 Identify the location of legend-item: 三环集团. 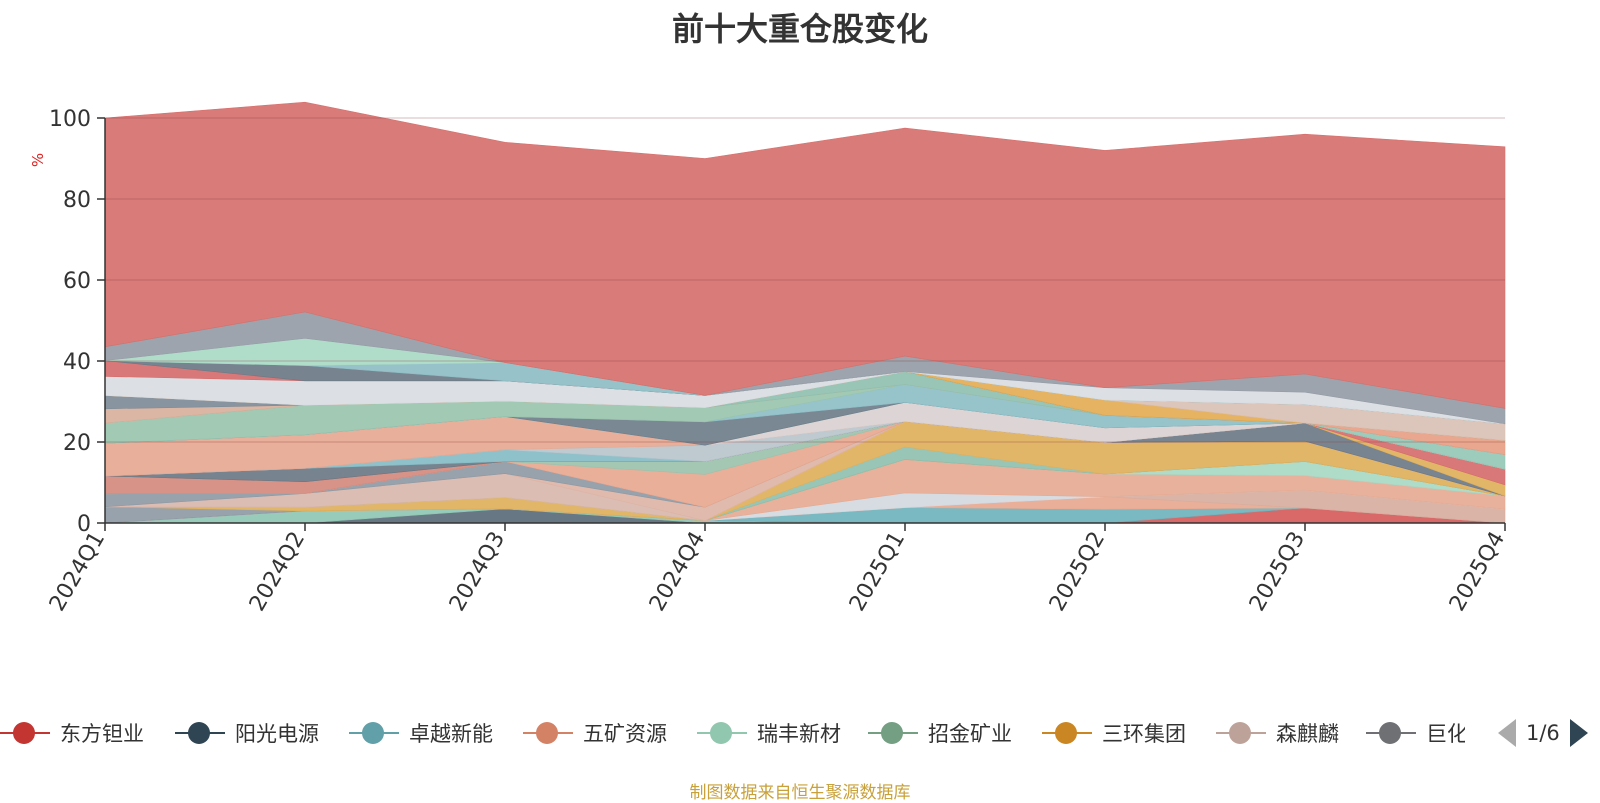
(1114, 733).